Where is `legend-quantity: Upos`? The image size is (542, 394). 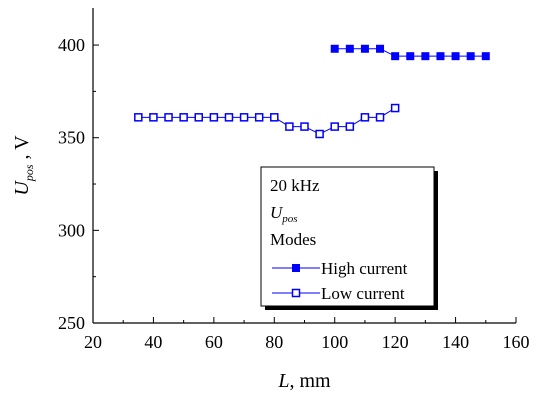 legend-quantity: Upos is located at coordinates (284, 214).